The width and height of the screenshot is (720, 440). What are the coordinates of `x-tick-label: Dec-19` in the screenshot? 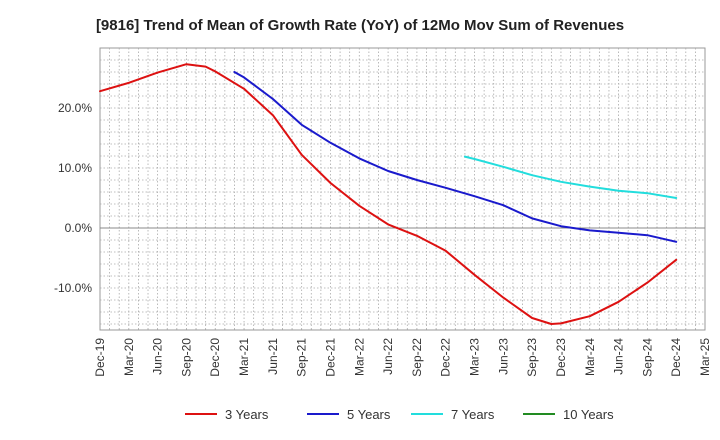 It's located at (100, 357).